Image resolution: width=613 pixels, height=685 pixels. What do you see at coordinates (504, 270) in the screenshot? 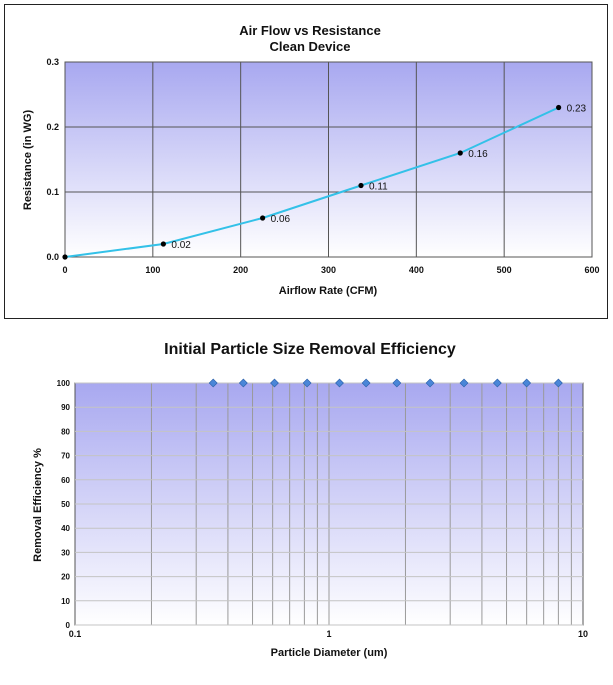
I see `x-tick-label: 500` at bounding box center [504, 270].